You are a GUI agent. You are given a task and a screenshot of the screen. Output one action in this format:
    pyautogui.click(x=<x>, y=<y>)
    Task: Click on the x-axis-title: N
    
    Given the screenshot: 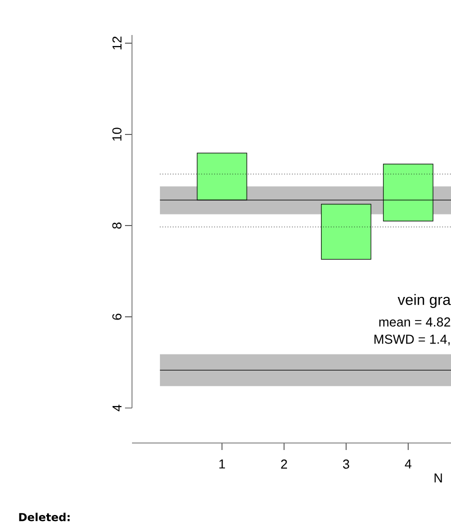 What is the action you would take?
    pyautogui.click(x=438, y=478)
    